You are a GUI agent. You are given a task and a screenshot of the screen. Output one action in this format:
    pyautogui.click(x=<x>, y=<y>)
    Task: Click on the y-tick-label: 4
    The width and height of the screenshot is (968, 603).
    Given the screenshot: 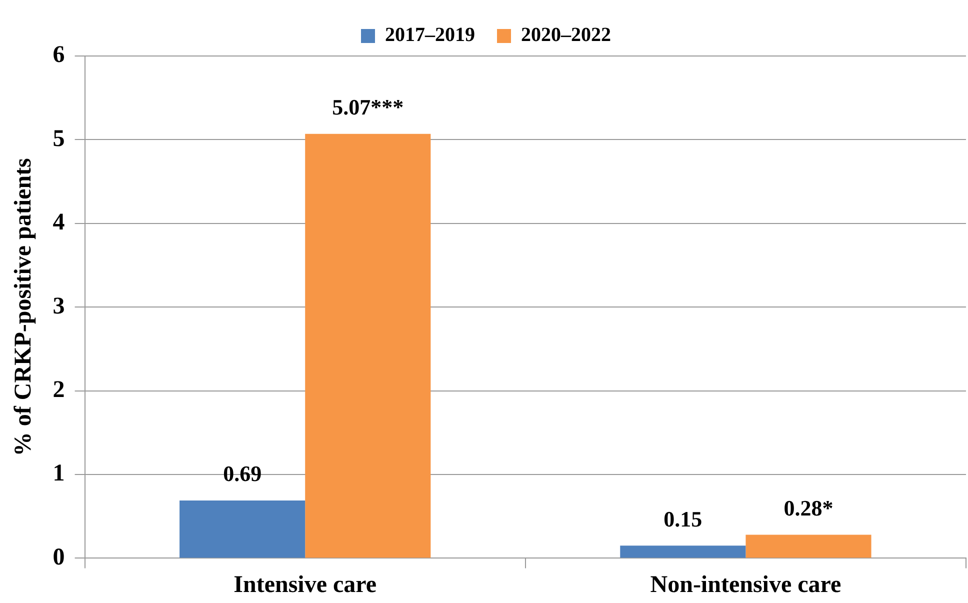 What is the action you would take?
    pyautogui.click(x=58, y=223)
    